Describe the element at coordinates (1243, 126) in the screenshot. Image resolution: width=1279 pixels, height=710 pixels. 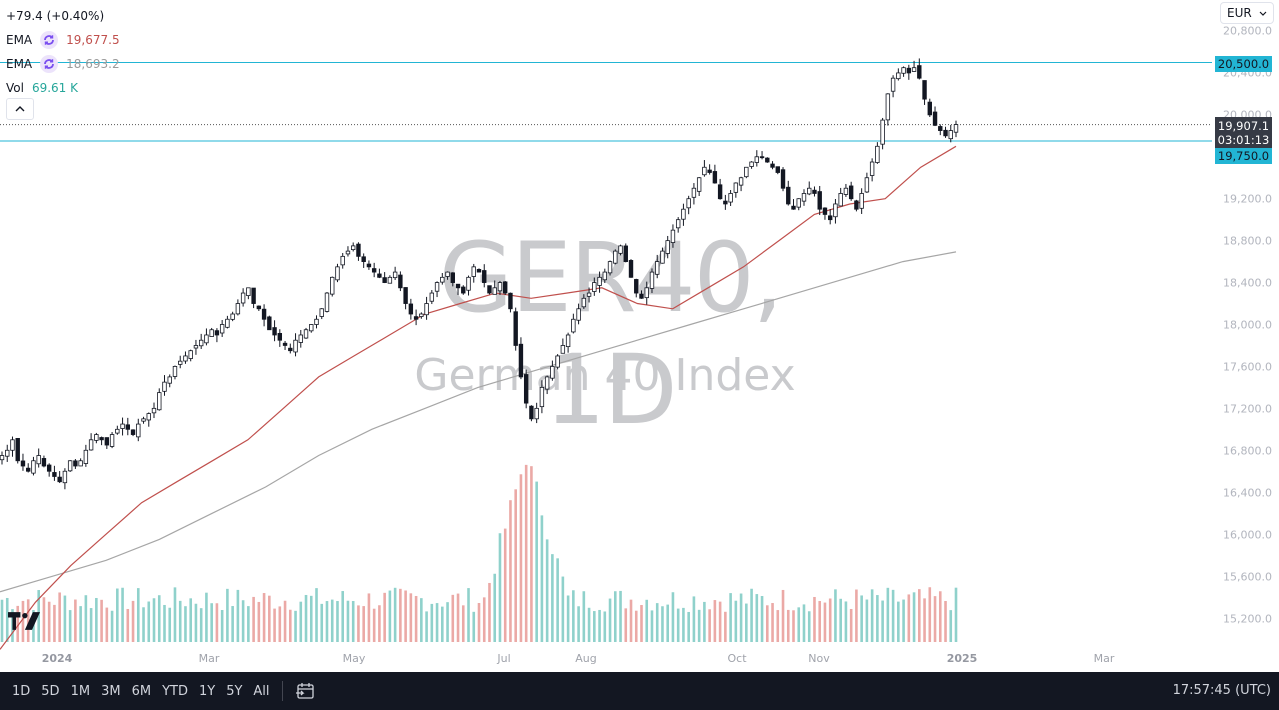
I see `last-price-value: 19,907.1` at that location.